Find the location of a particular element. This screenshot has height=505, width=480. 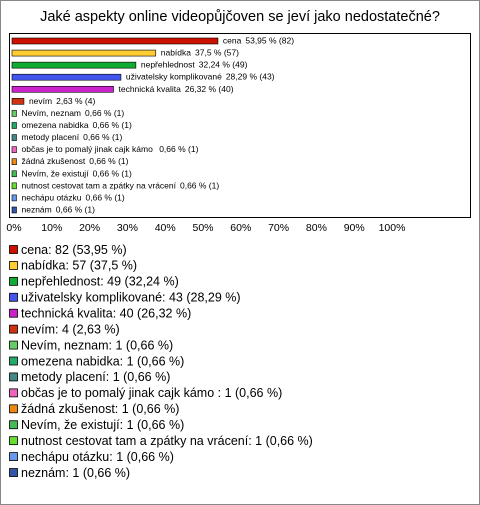

legend-label: Nevím, neznam: 1 (0,66 %) is located at coordinates (97, 345).